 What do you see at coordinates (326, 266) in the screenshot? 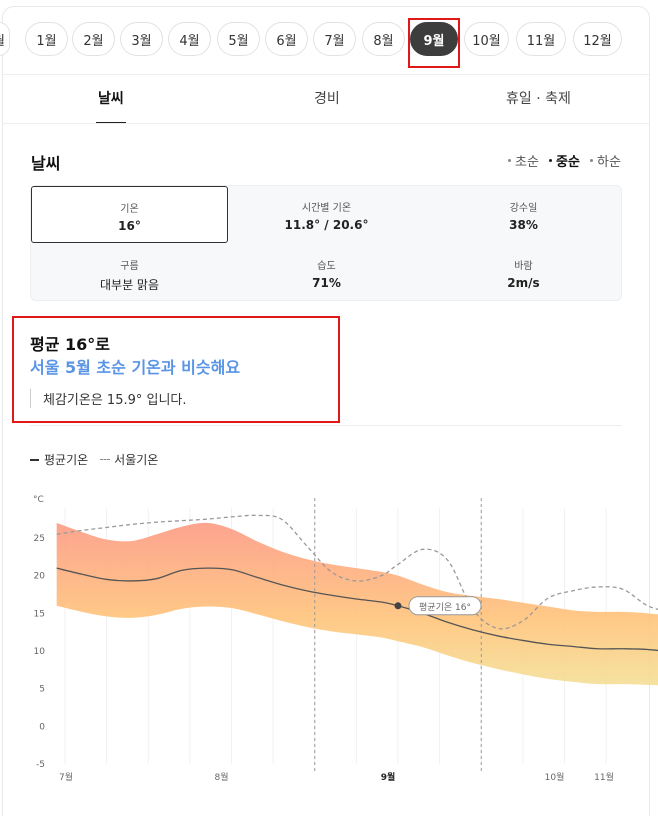
I see `stat-label: 습도` at bounding box center [326, 266].